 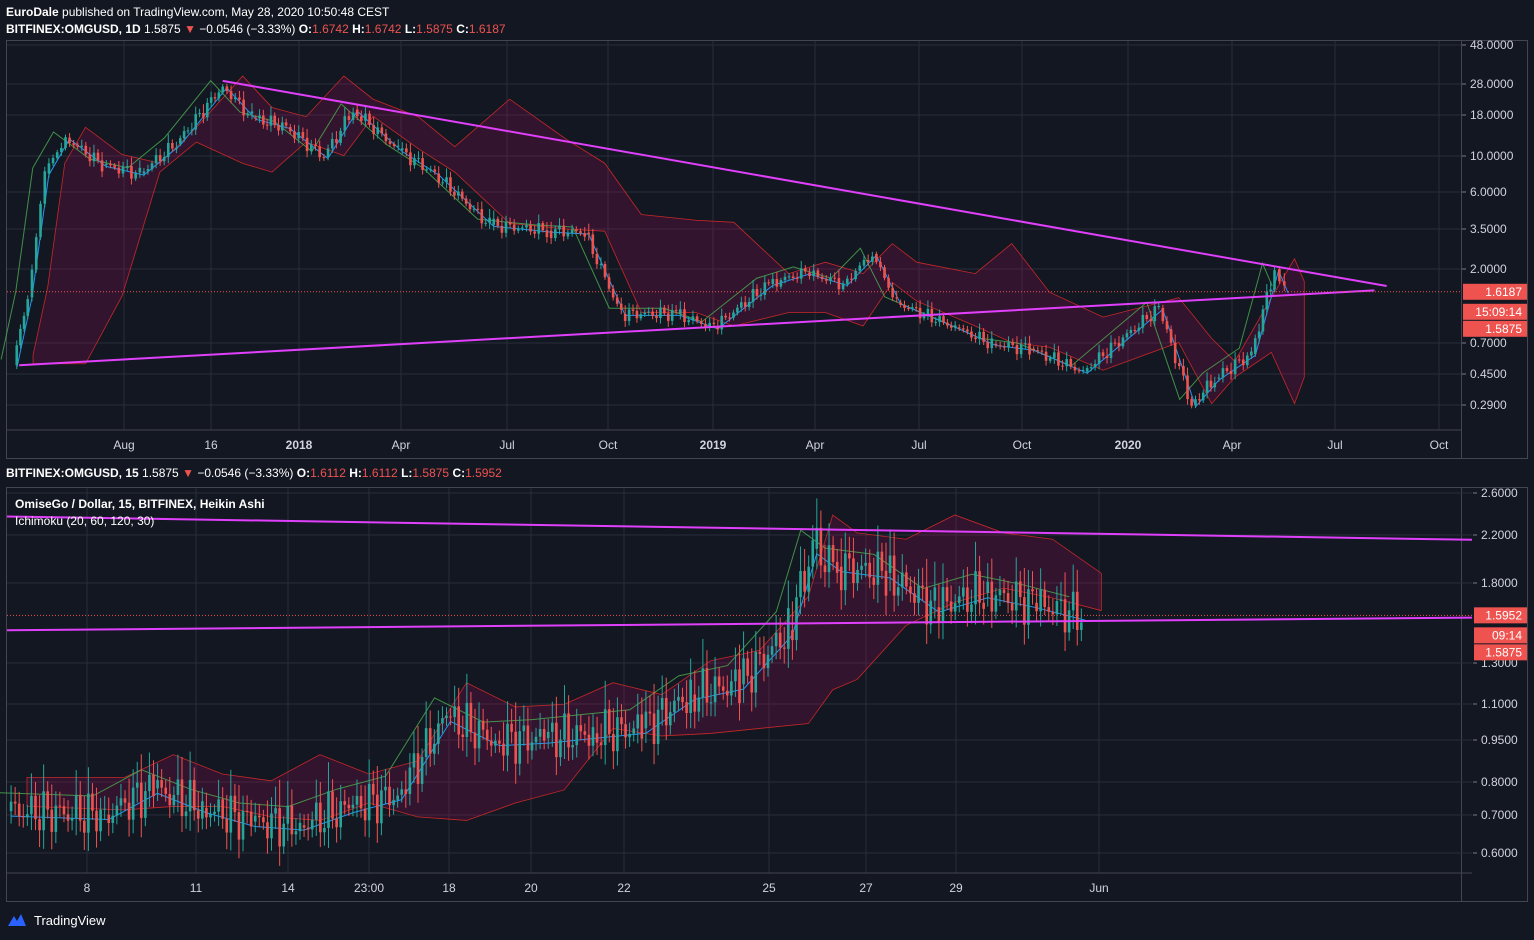 What do you see at coordinates (410, 29) in the screenshot?
I see `pane1-l-label: L:` at bounding box center [410, 29].